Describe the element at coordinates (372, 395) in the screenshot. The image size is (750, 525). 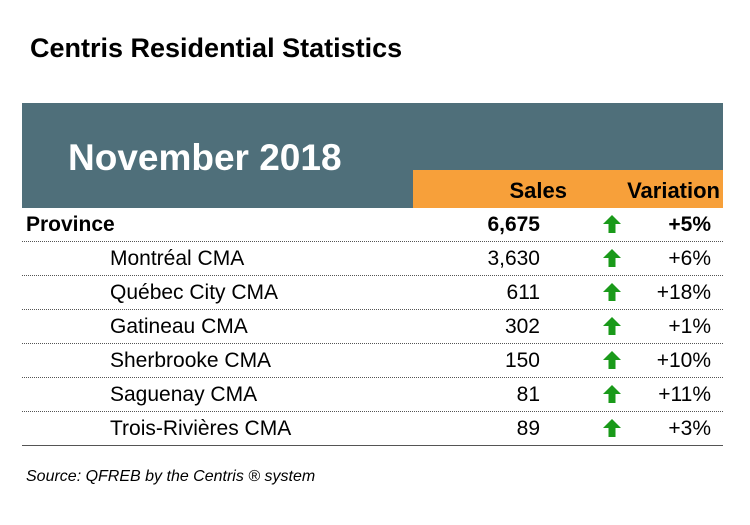
I see `table-row: Saguenay CMA 81 +11%` at that location.